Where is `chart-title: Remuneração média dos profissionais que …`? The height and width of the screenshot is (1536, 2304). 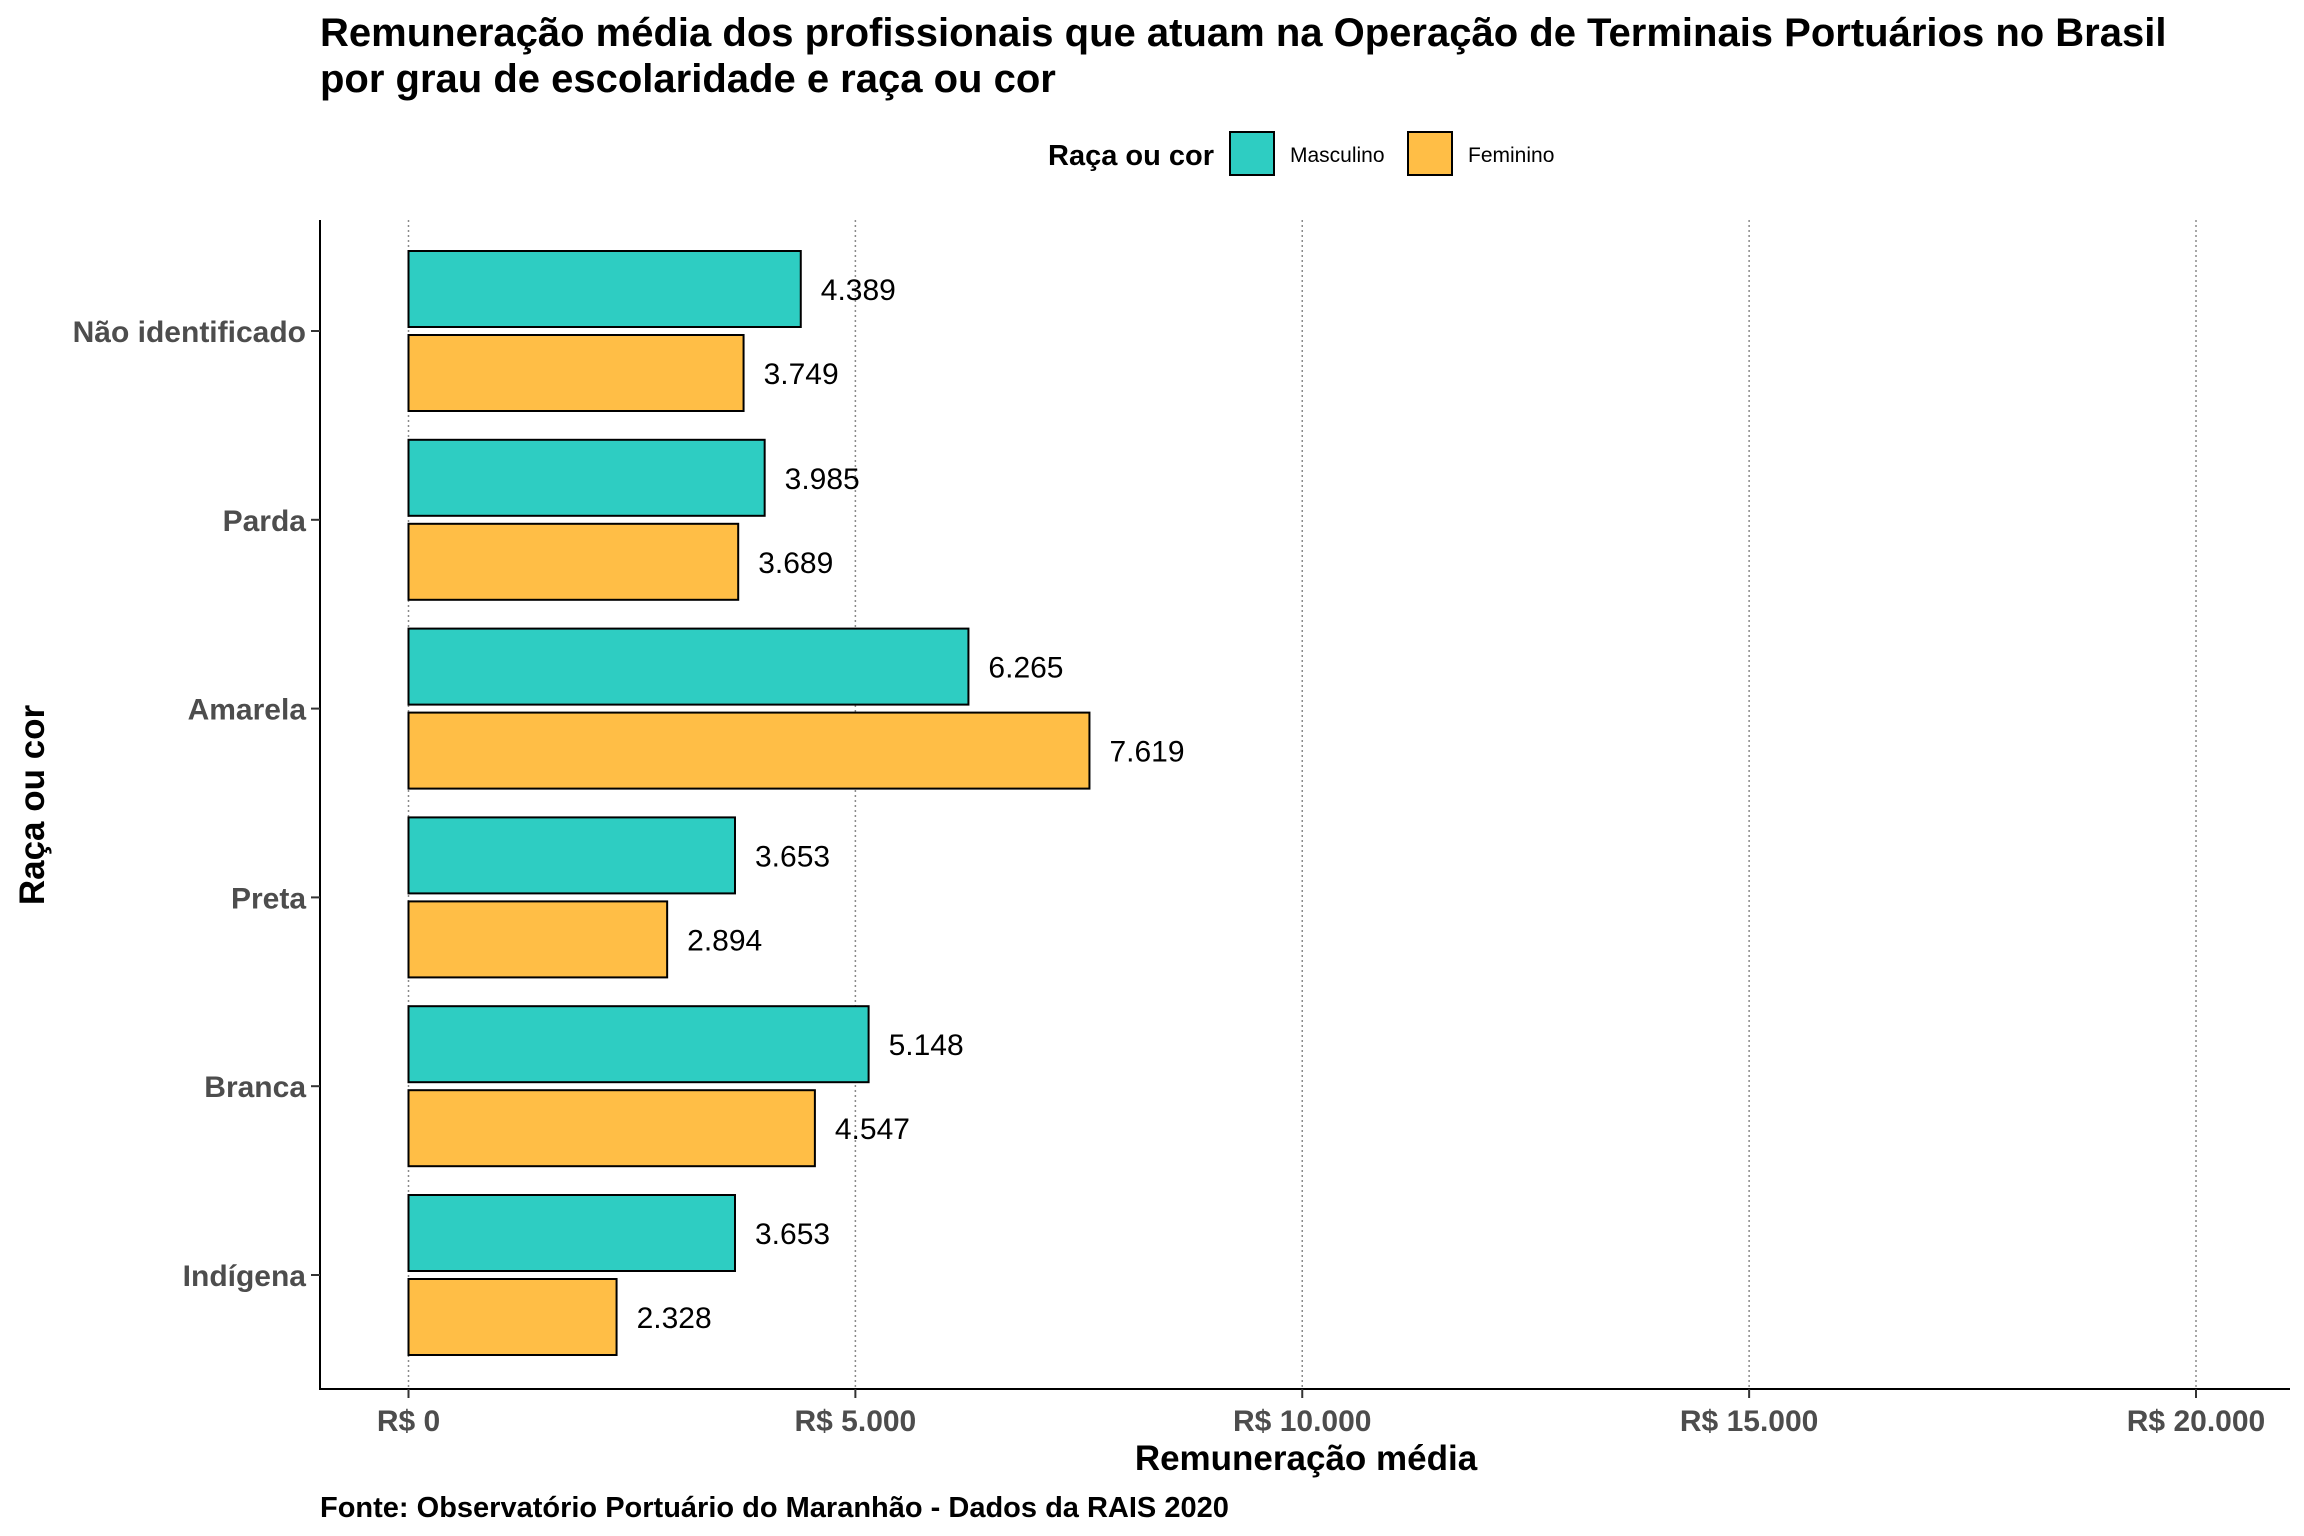 chart-title: Remuneração média dos profissionais que … is located at coordinates (1243, 33).